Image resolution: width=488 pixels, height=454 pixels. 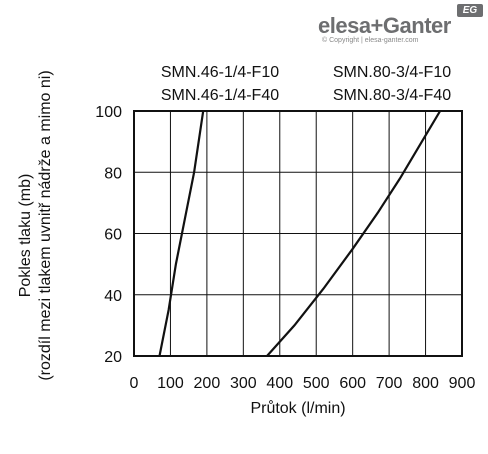 What do you see at coordinates (384, 25) in the screenshot?
I see `brand-name: elesa+Ganter` at bounding box center [384, 25].